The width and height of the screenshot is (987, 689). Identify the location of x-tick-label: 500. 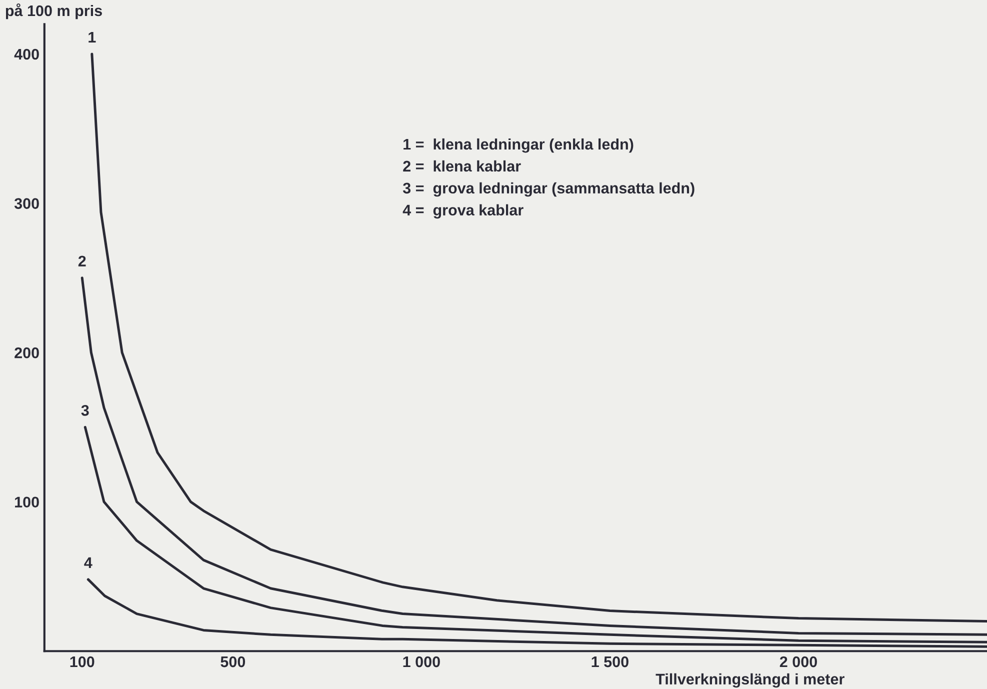
(233, 662).